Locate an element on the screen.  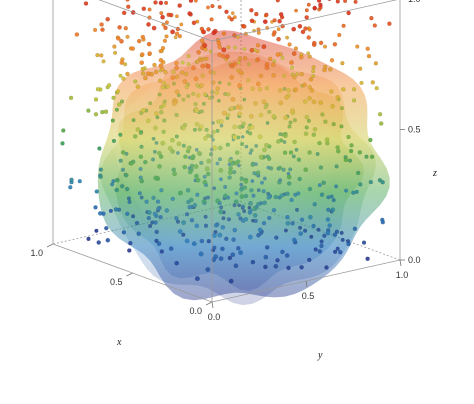
box-edge is located at coordinates (304, 21).